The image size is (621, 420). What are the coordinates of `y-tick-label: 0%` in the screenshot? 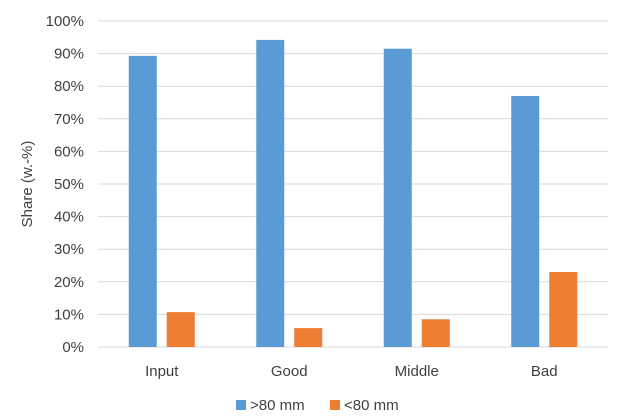 It's located at (73, 347).